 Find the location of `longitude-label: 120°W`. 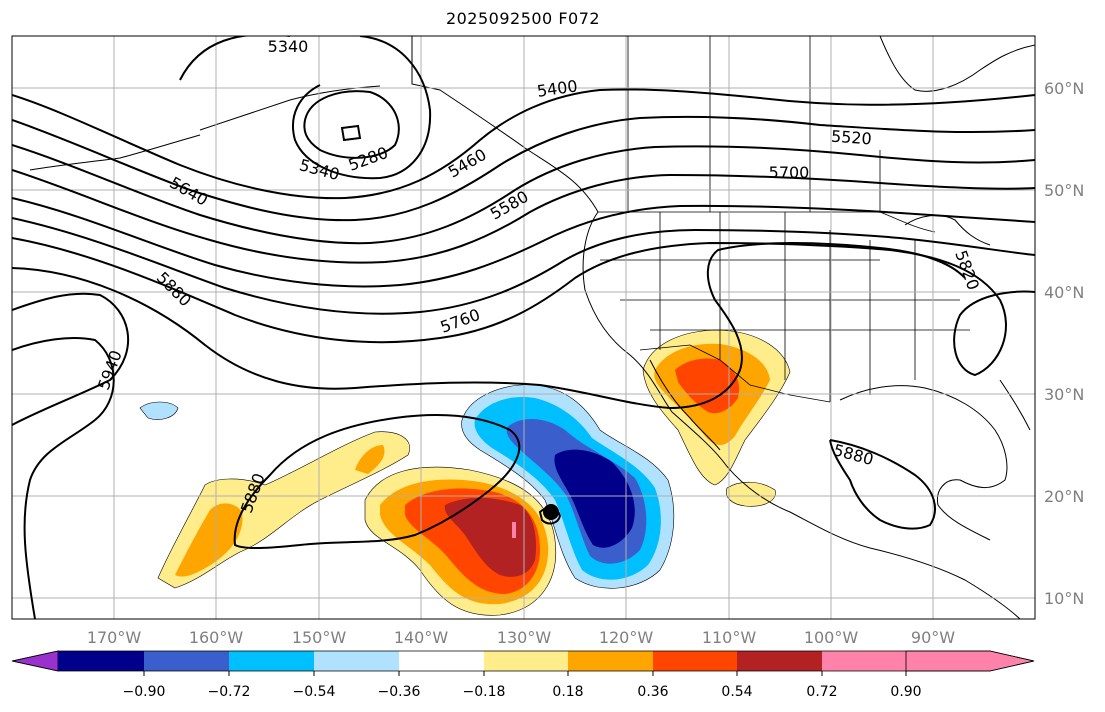

longitude-label: 120°W is located at coordinates (626, 637).